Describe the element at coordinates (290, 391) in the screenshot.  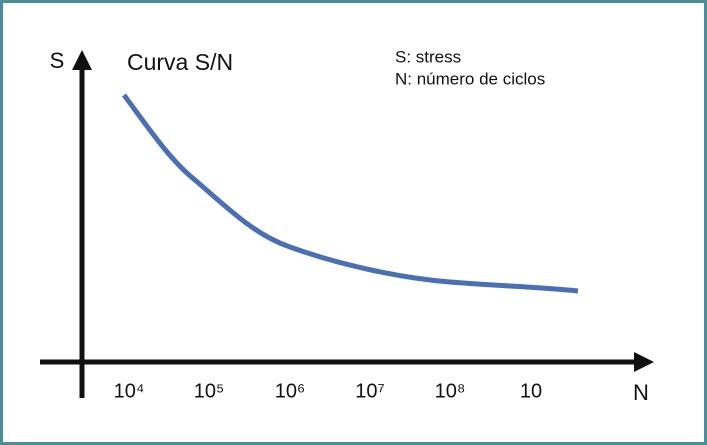
I see `x-tick-label: 10⁶` at that location.